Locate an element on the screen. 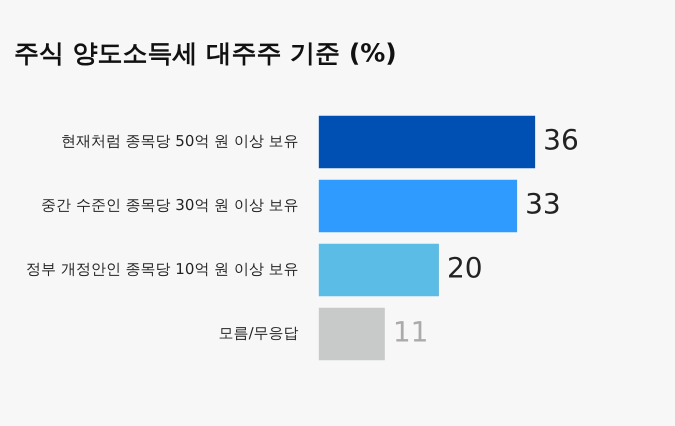  y-tick-label: 중간 수준인 종목당 30억 원 이상 보유 is located at coordinates (169, 205).